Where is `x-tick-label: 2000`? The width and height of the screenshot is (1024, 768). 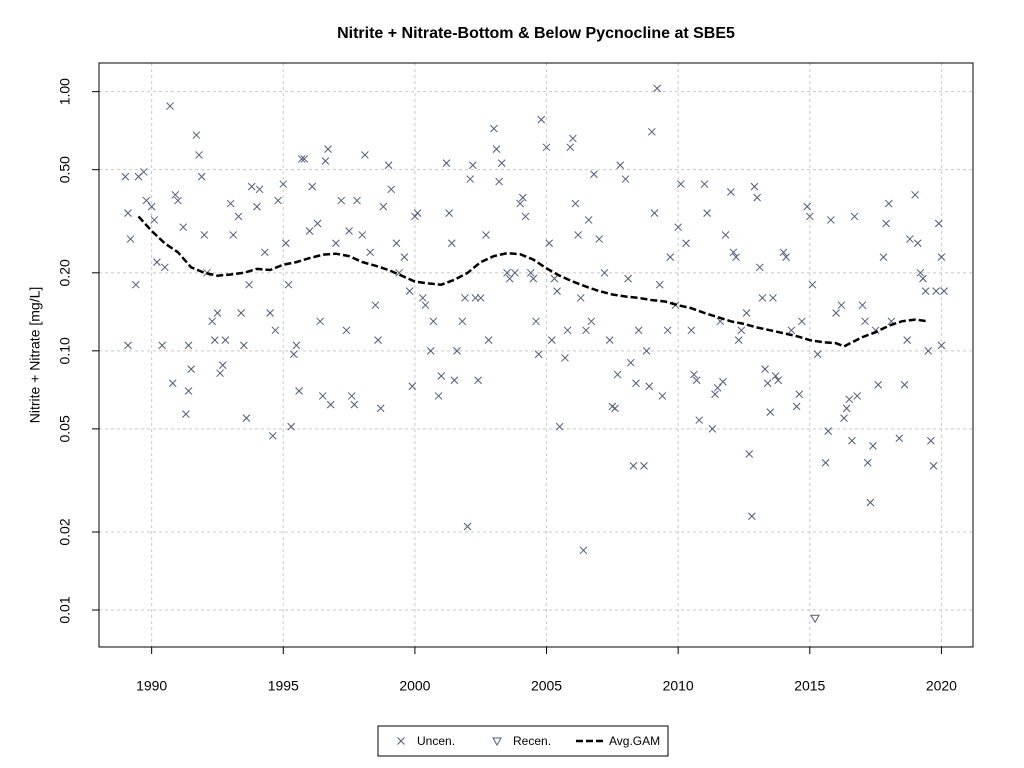 x-tick-label: 2000 is located at coordinates (414, 686).